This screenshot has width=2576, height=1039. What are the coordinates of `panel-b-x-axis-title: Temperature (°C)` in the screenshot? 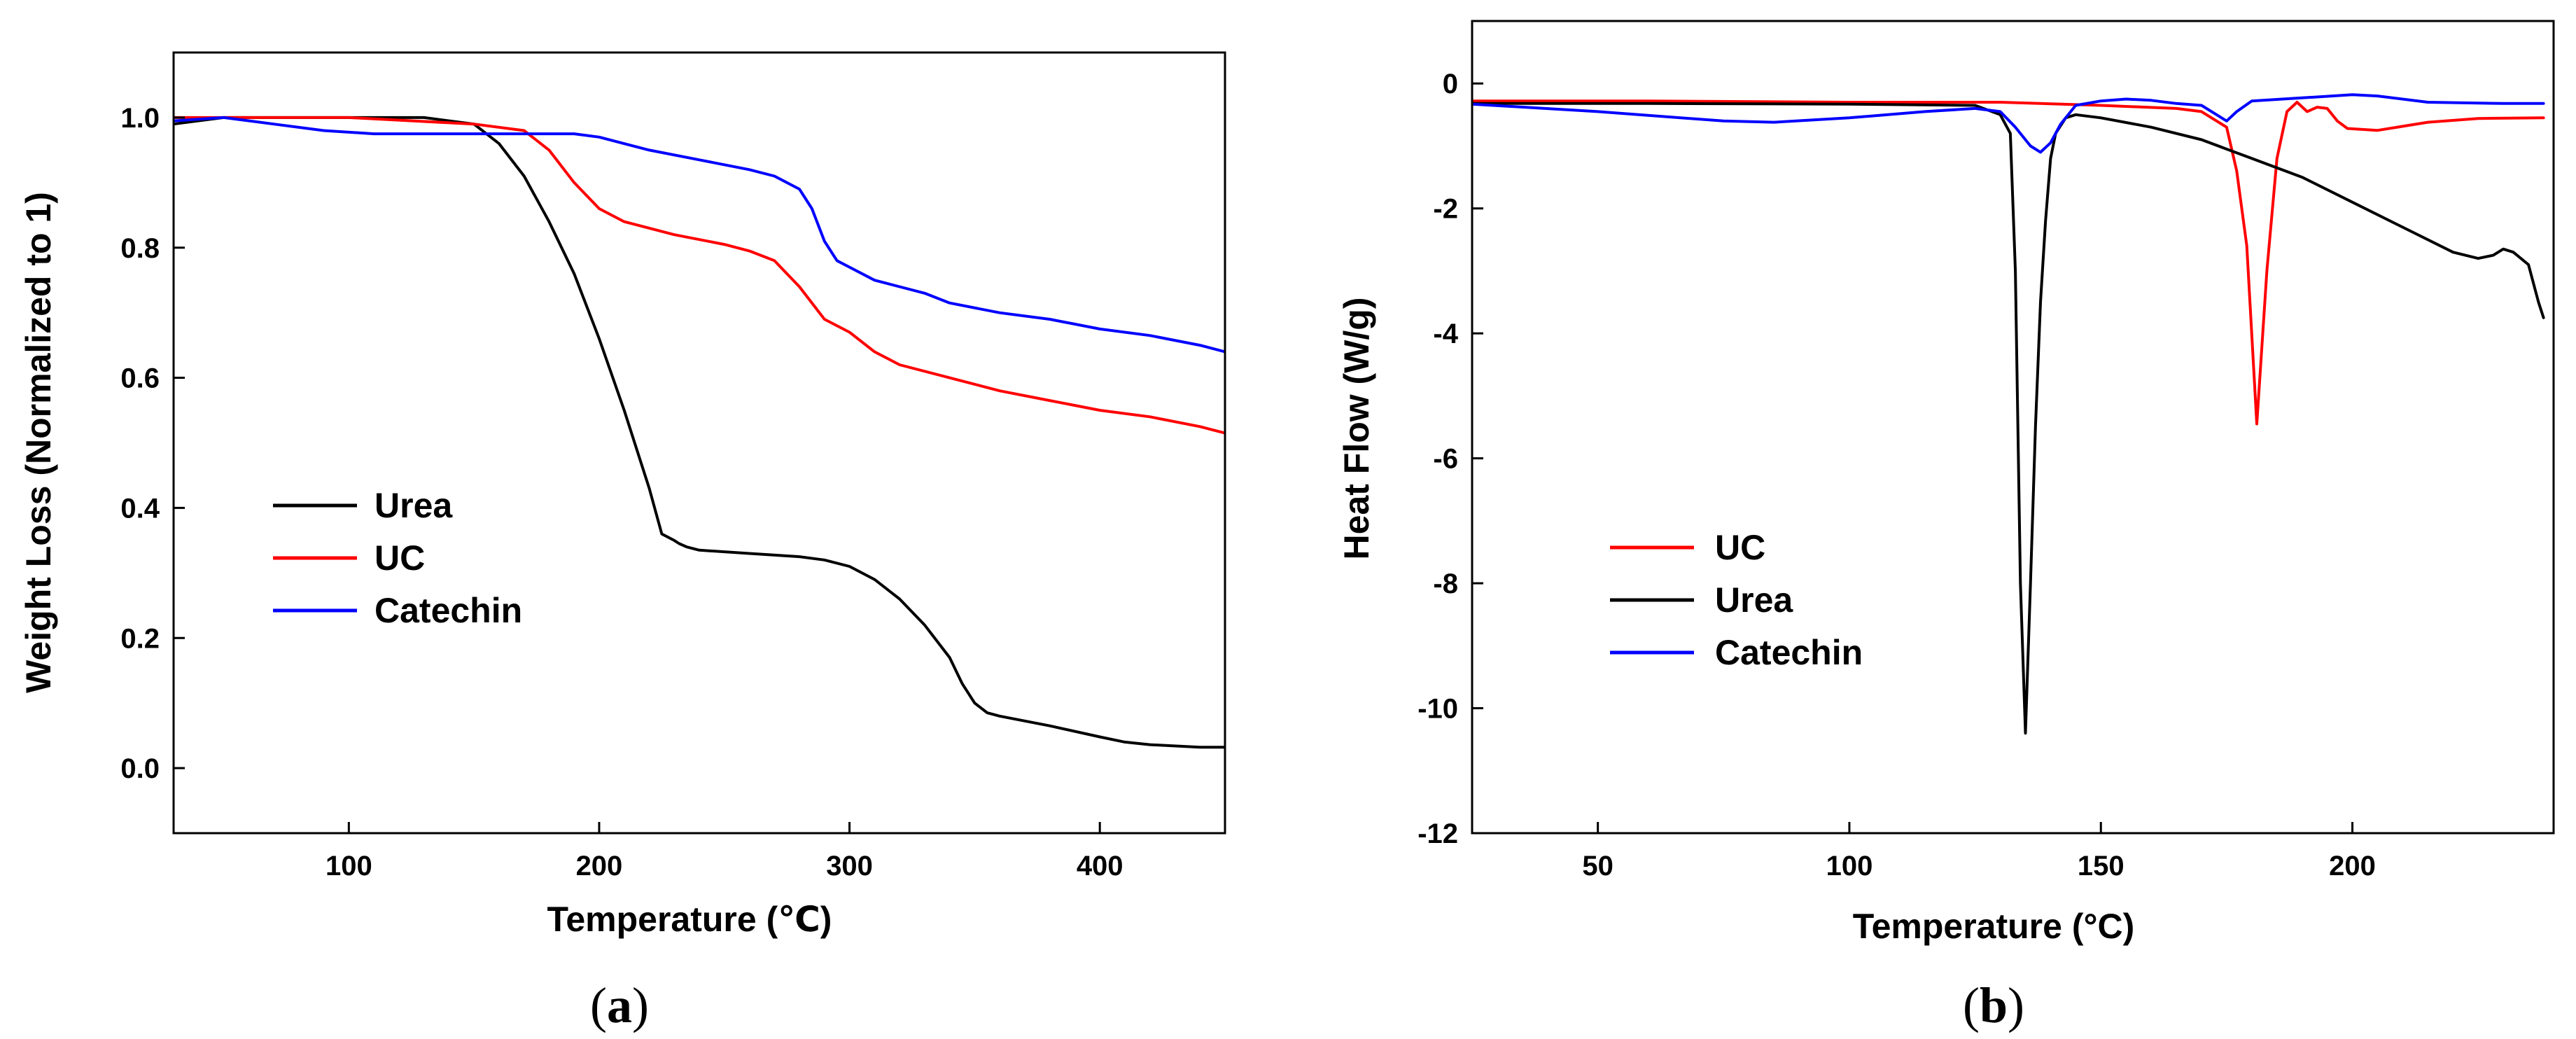 It's located at (1993, 926).